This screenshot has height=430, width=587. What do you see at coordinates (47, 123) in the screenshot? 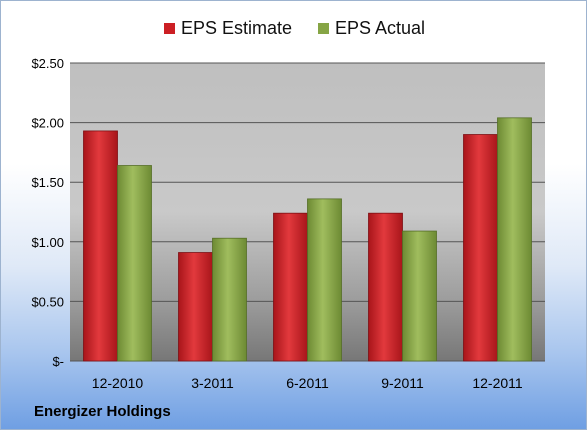
I see `y-tick-label: $2.00` at bounding box center [47, 123].